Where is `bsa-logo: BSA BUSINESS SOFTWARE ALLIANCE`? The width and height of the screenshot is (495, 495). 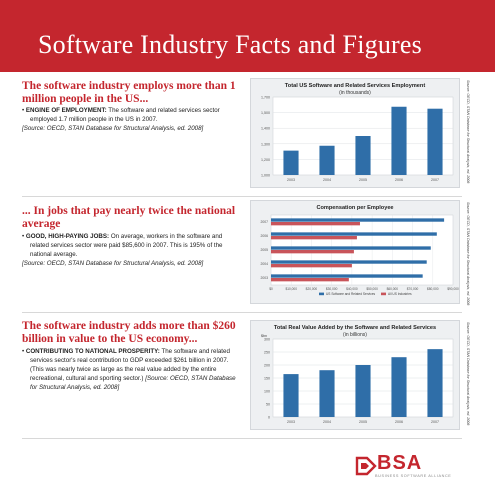
bsa-logo: BSA BUSINESS SOFTWARE ALLIANCE is located at coordinates (410, 470).